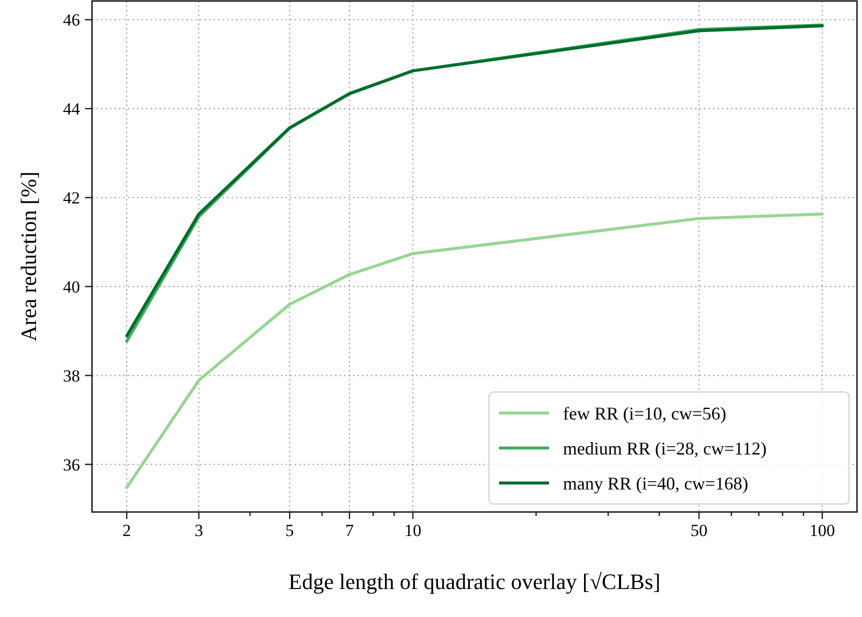  Describe the element at coordinates (699, 530) in the screenshot. I see `x-tick-label: 50` at that location.